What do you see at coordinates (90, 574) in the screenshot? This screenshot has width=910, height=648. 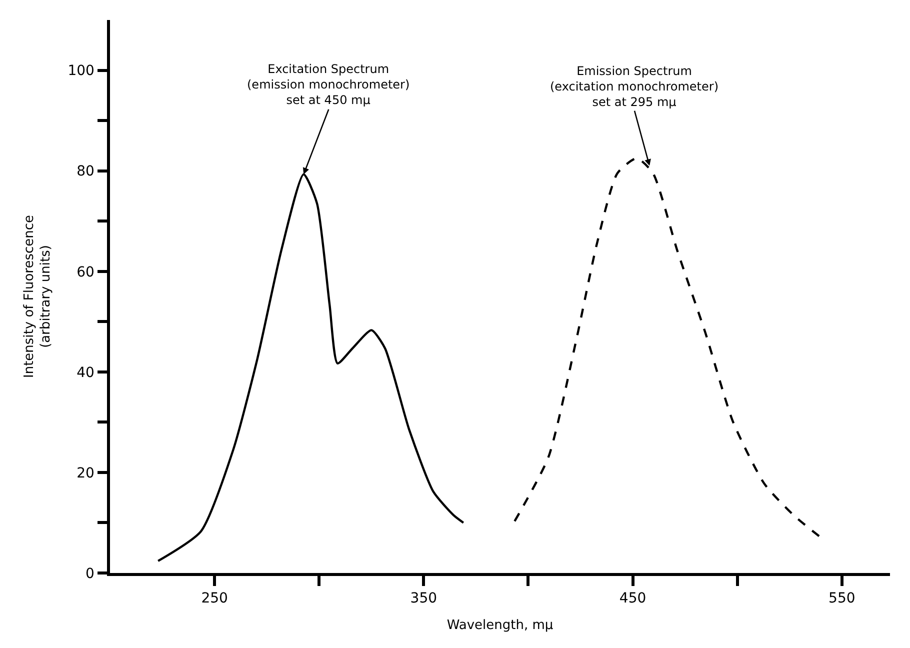 I see `y-tick-label: 0` at bounding box center [90, 574].